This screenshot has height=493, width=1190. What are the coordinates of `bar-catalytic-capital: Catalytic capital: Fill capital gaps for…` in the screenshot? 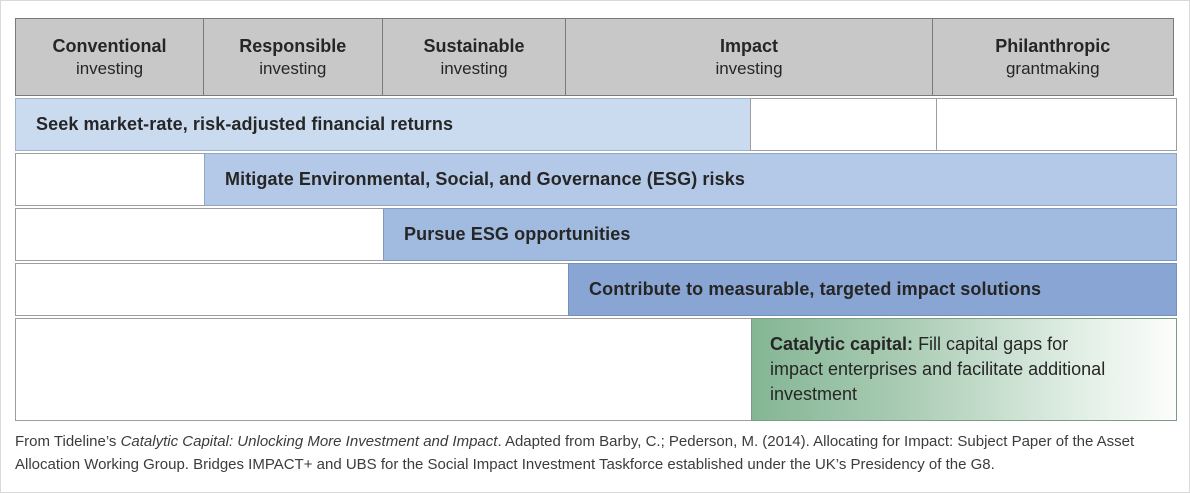 It's located at (964, 369).